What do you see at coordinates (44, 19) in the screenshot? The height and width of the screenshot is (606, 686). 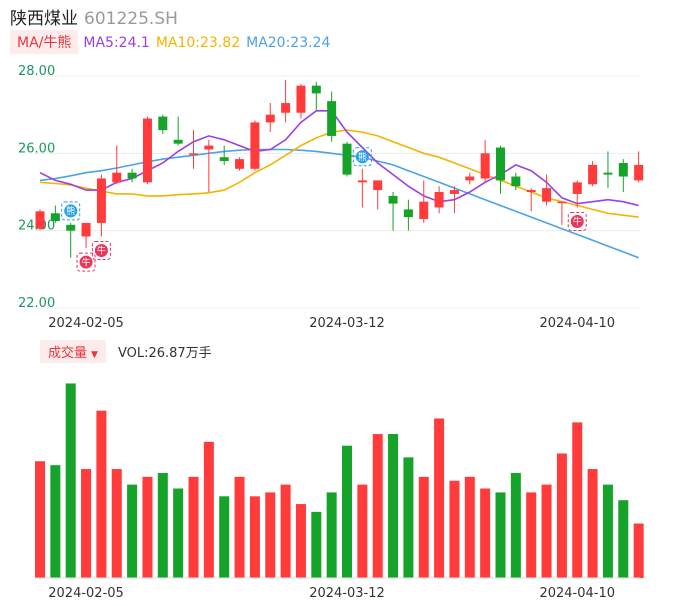 I see `stock-name: 陕西煤业` at bounding box center [44, 19].